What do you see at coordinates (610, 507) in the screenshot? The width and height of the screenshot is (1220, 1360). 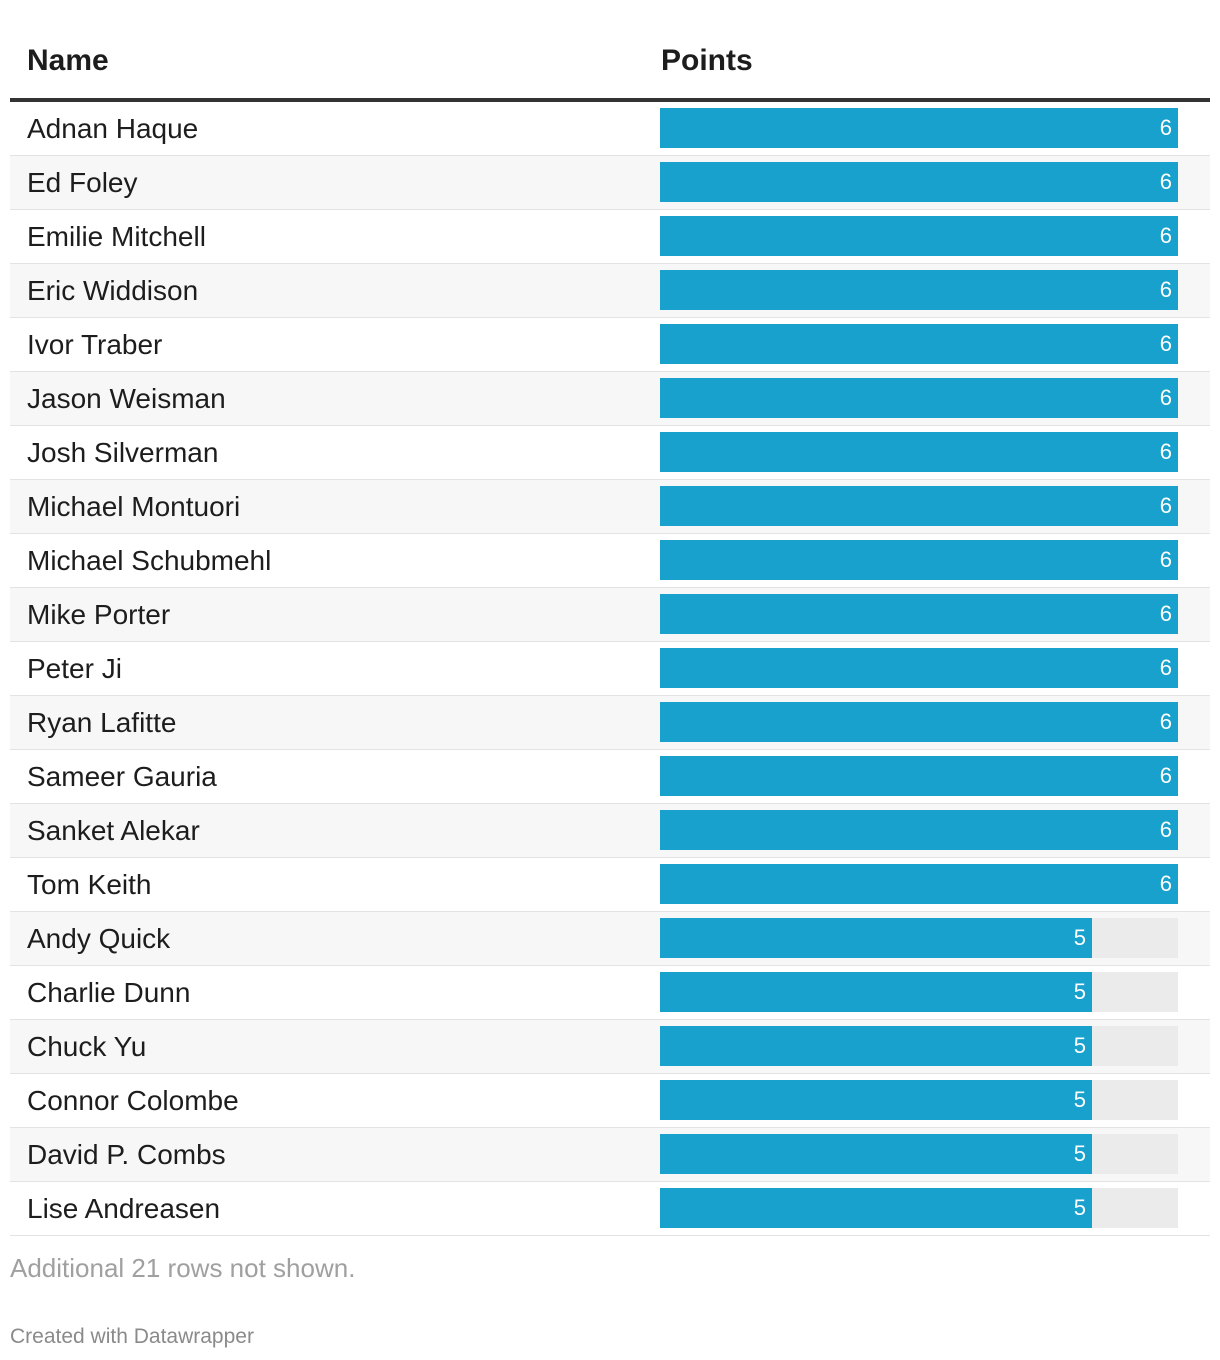 I see `table-row: Michael Montuori 6` at bounding box center [610, 507].